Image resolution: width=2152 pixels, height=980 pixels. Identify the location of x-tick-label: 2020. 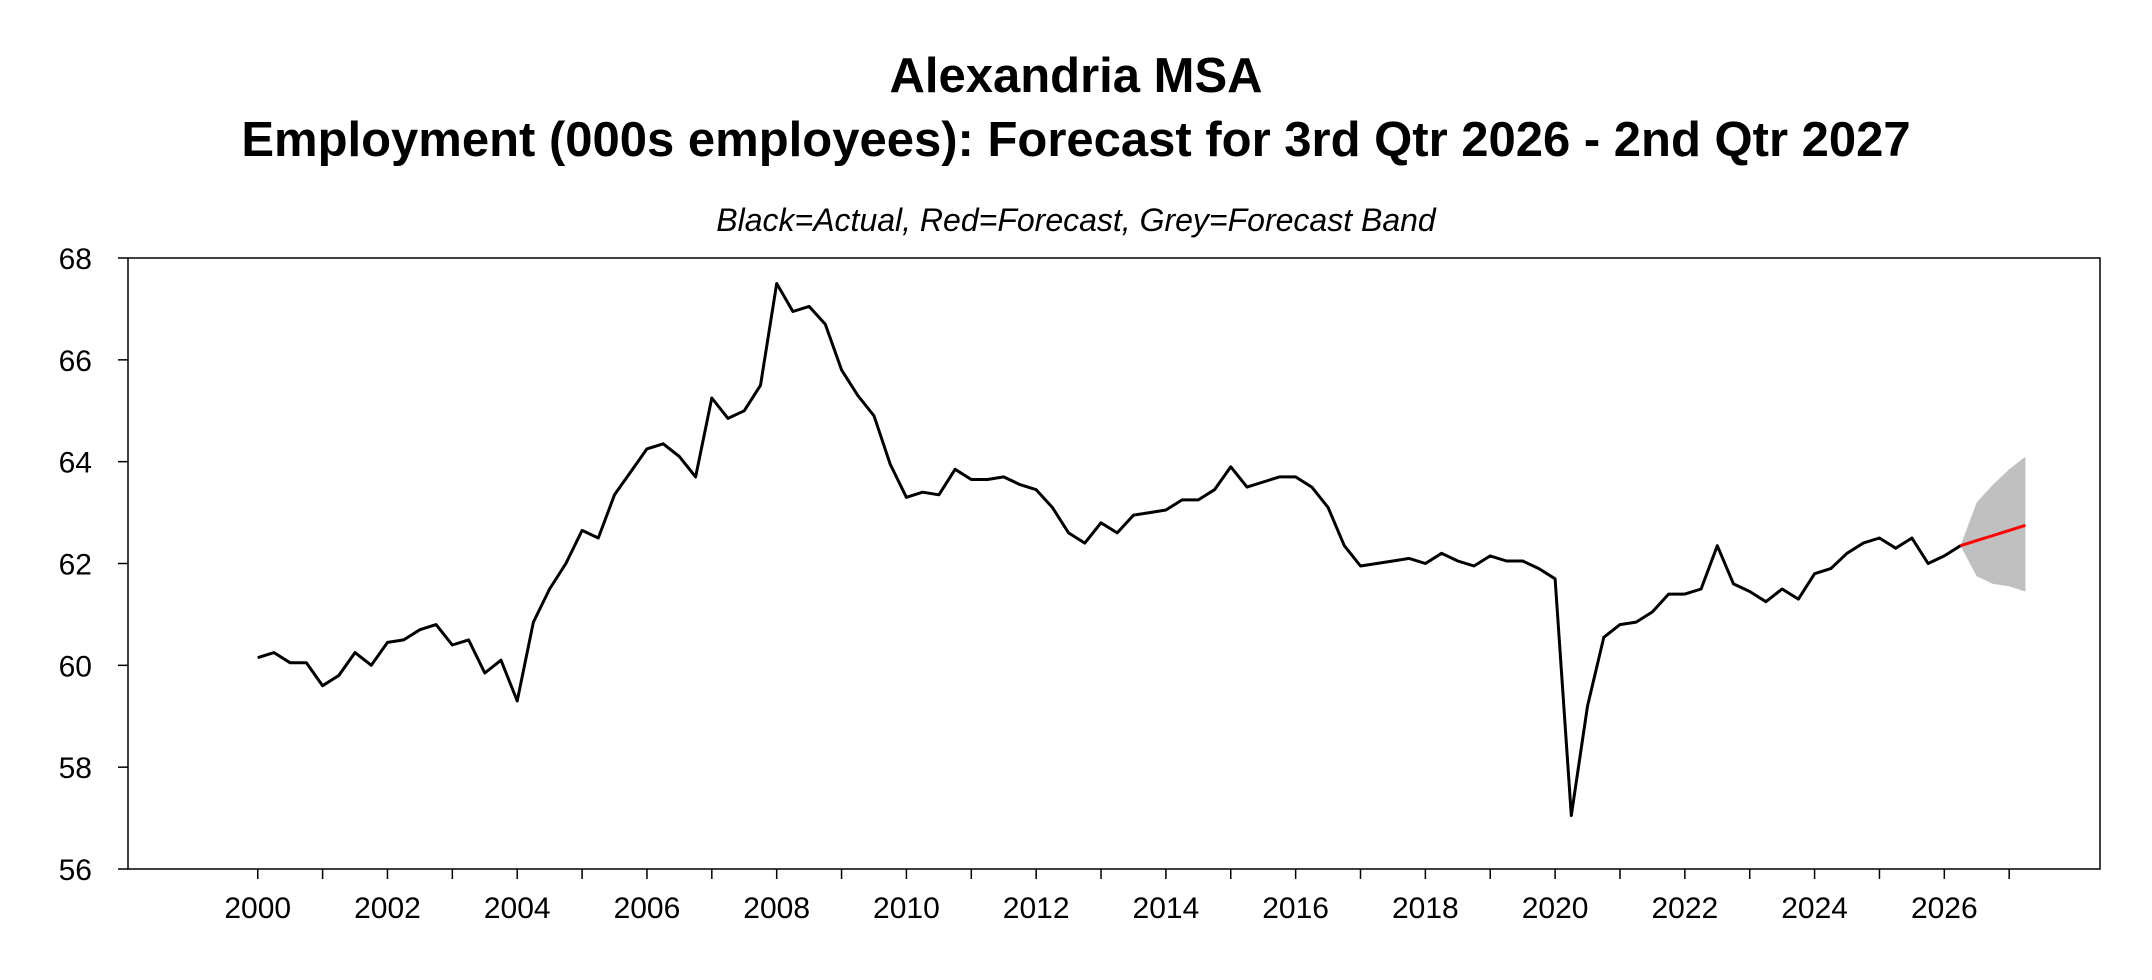
(1555, 908).